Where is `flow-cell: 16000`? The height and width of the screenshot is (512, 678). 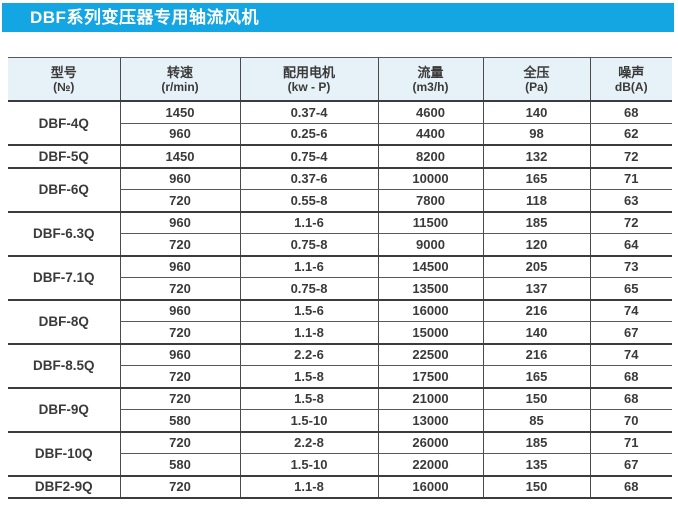 flow-cell: 16000 is located at coordinates (430, 487).